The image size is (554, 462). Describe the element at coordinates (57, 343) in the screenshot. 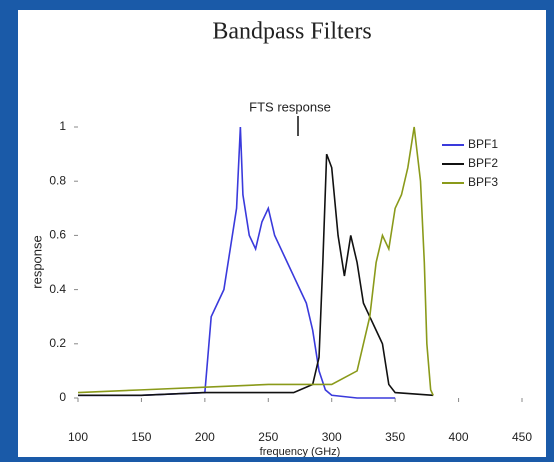

I see `y-tick-label: 0.2` at that location.